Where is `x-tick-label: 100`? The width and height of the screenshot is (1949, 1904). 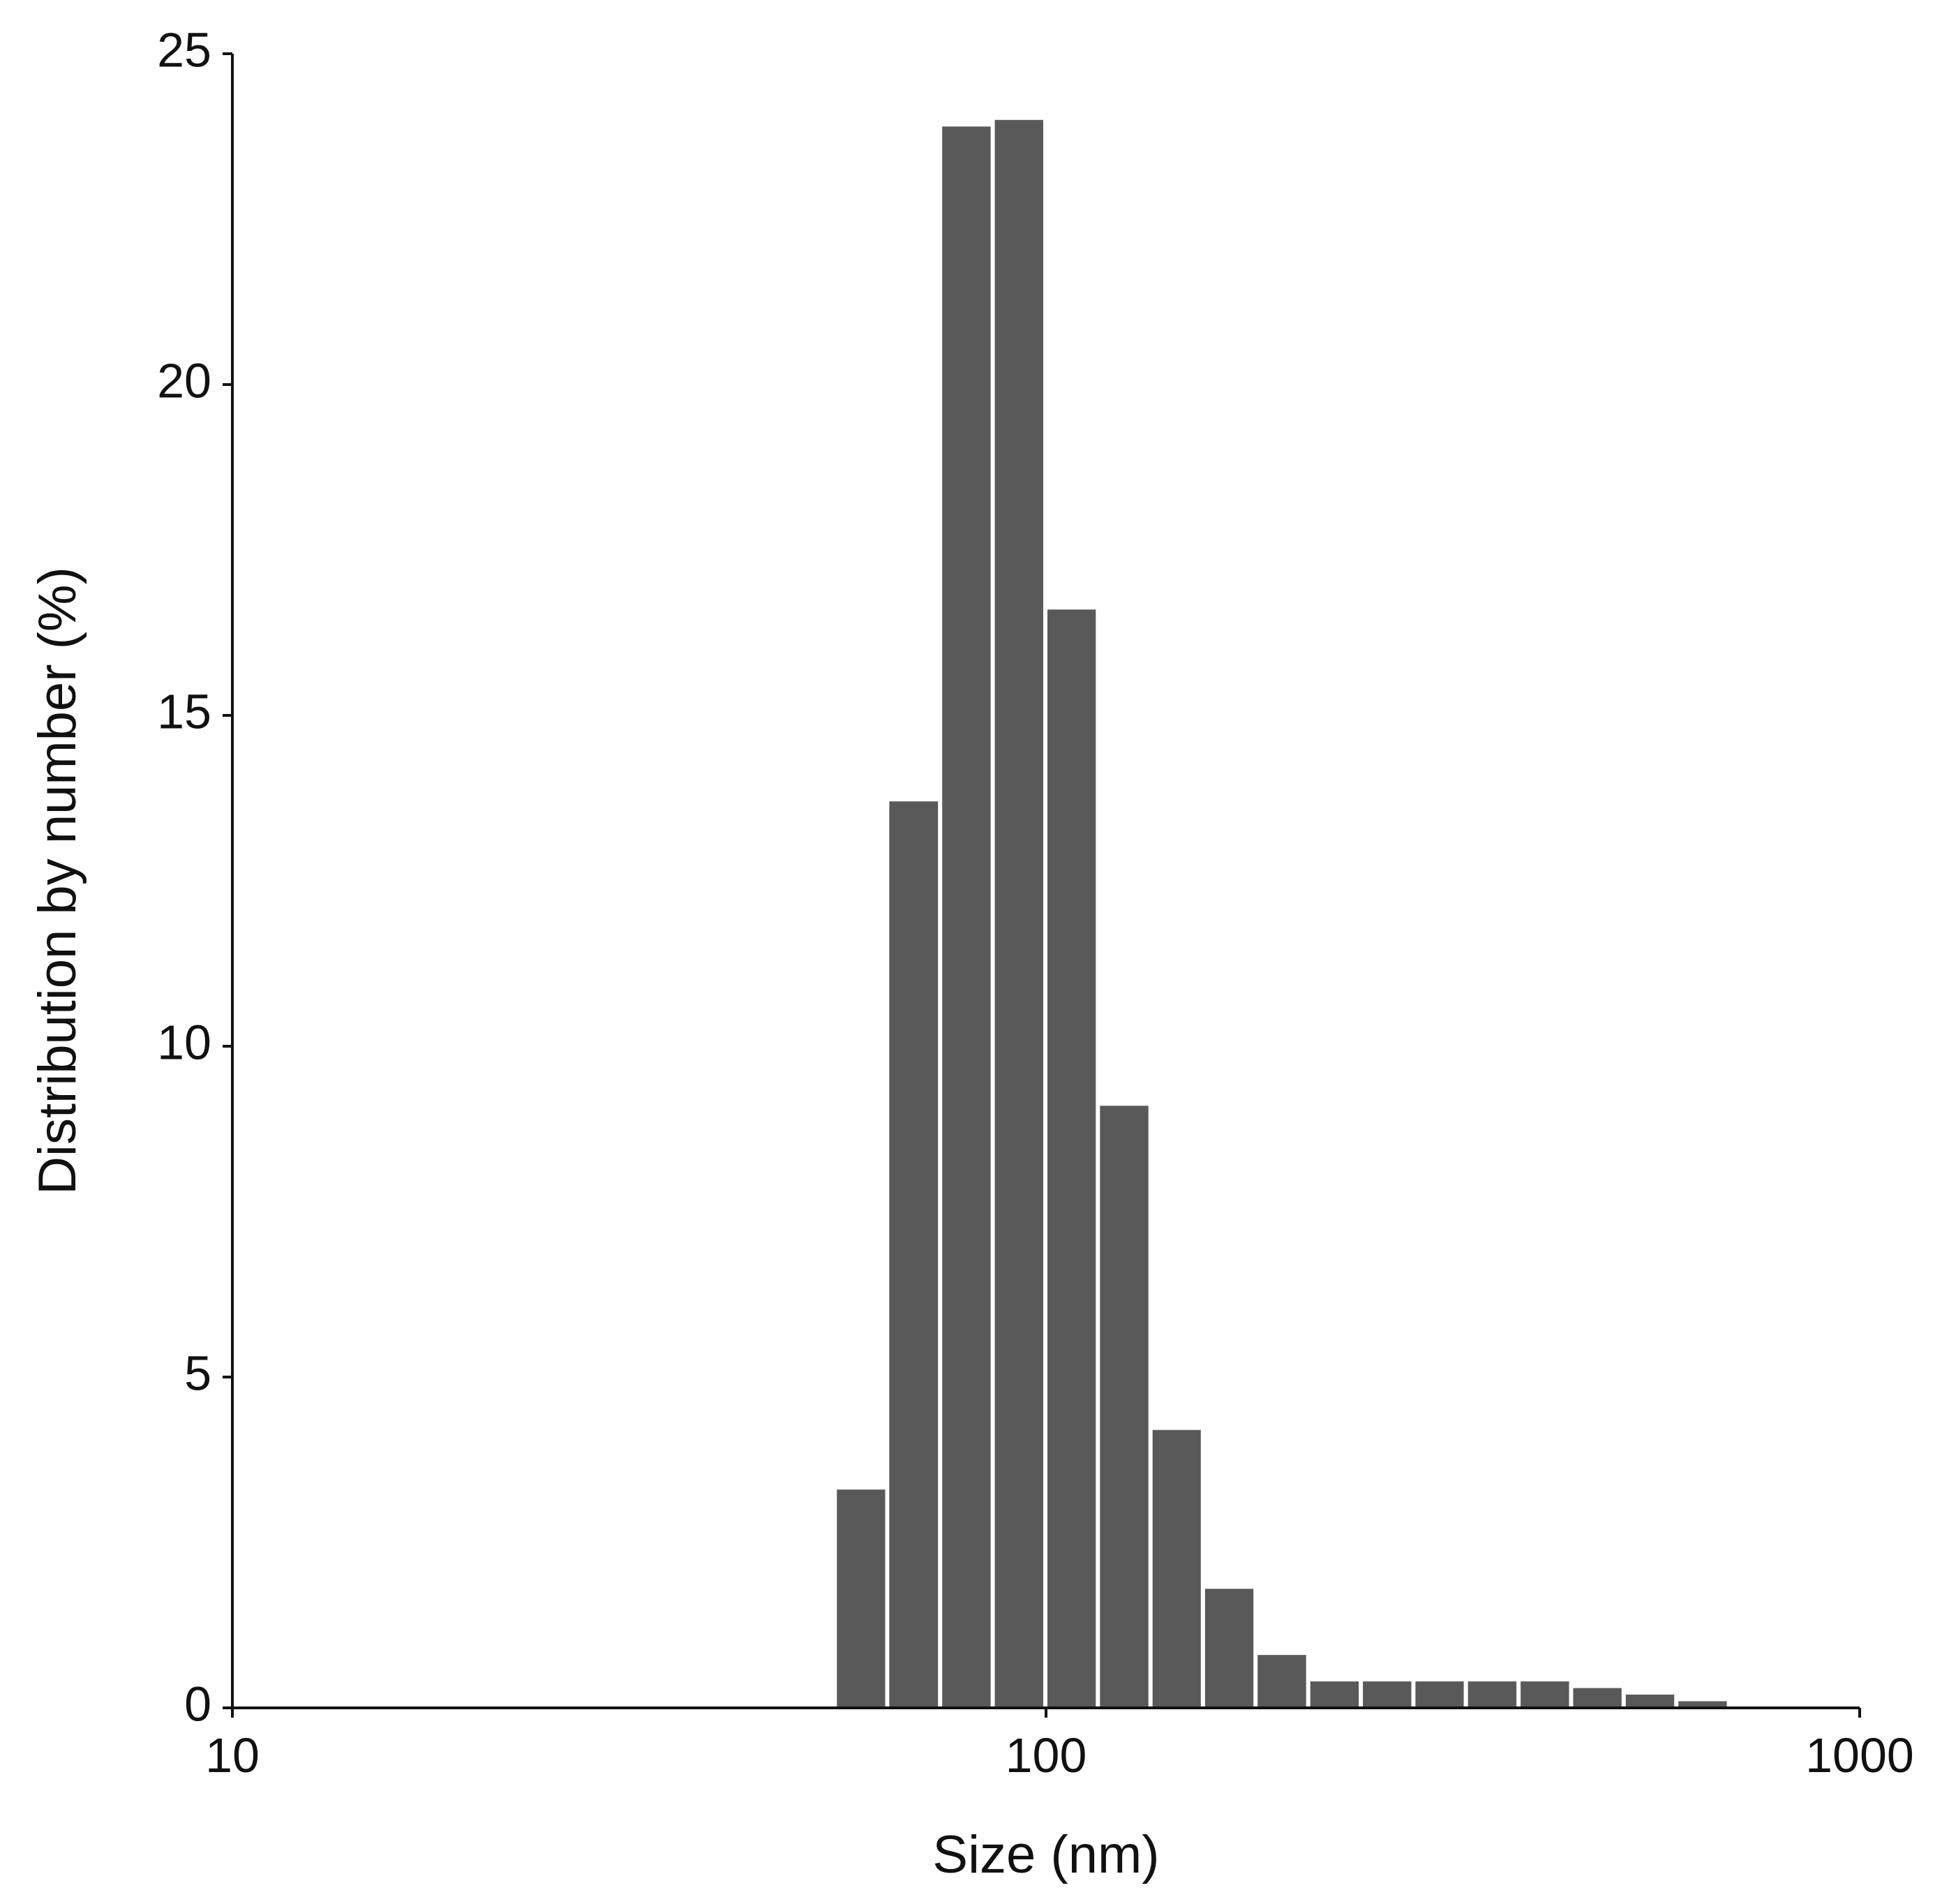
x-tick-label: 100 is located at coordinates (1047, 1755).